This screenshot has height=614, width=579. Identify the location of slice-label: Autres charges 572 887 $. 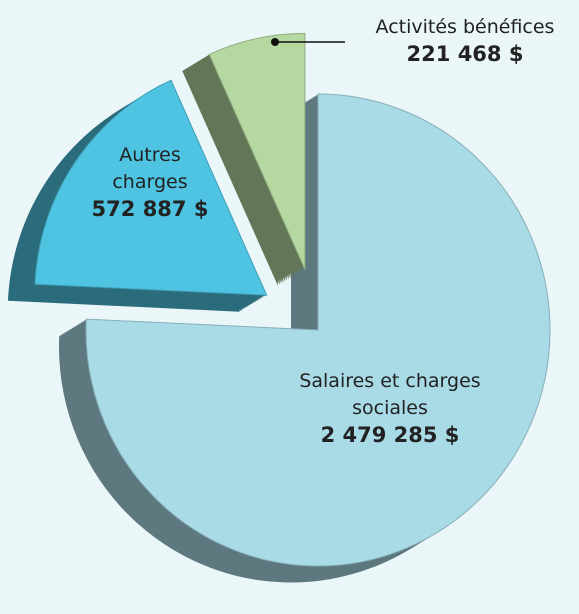
(150, 182).